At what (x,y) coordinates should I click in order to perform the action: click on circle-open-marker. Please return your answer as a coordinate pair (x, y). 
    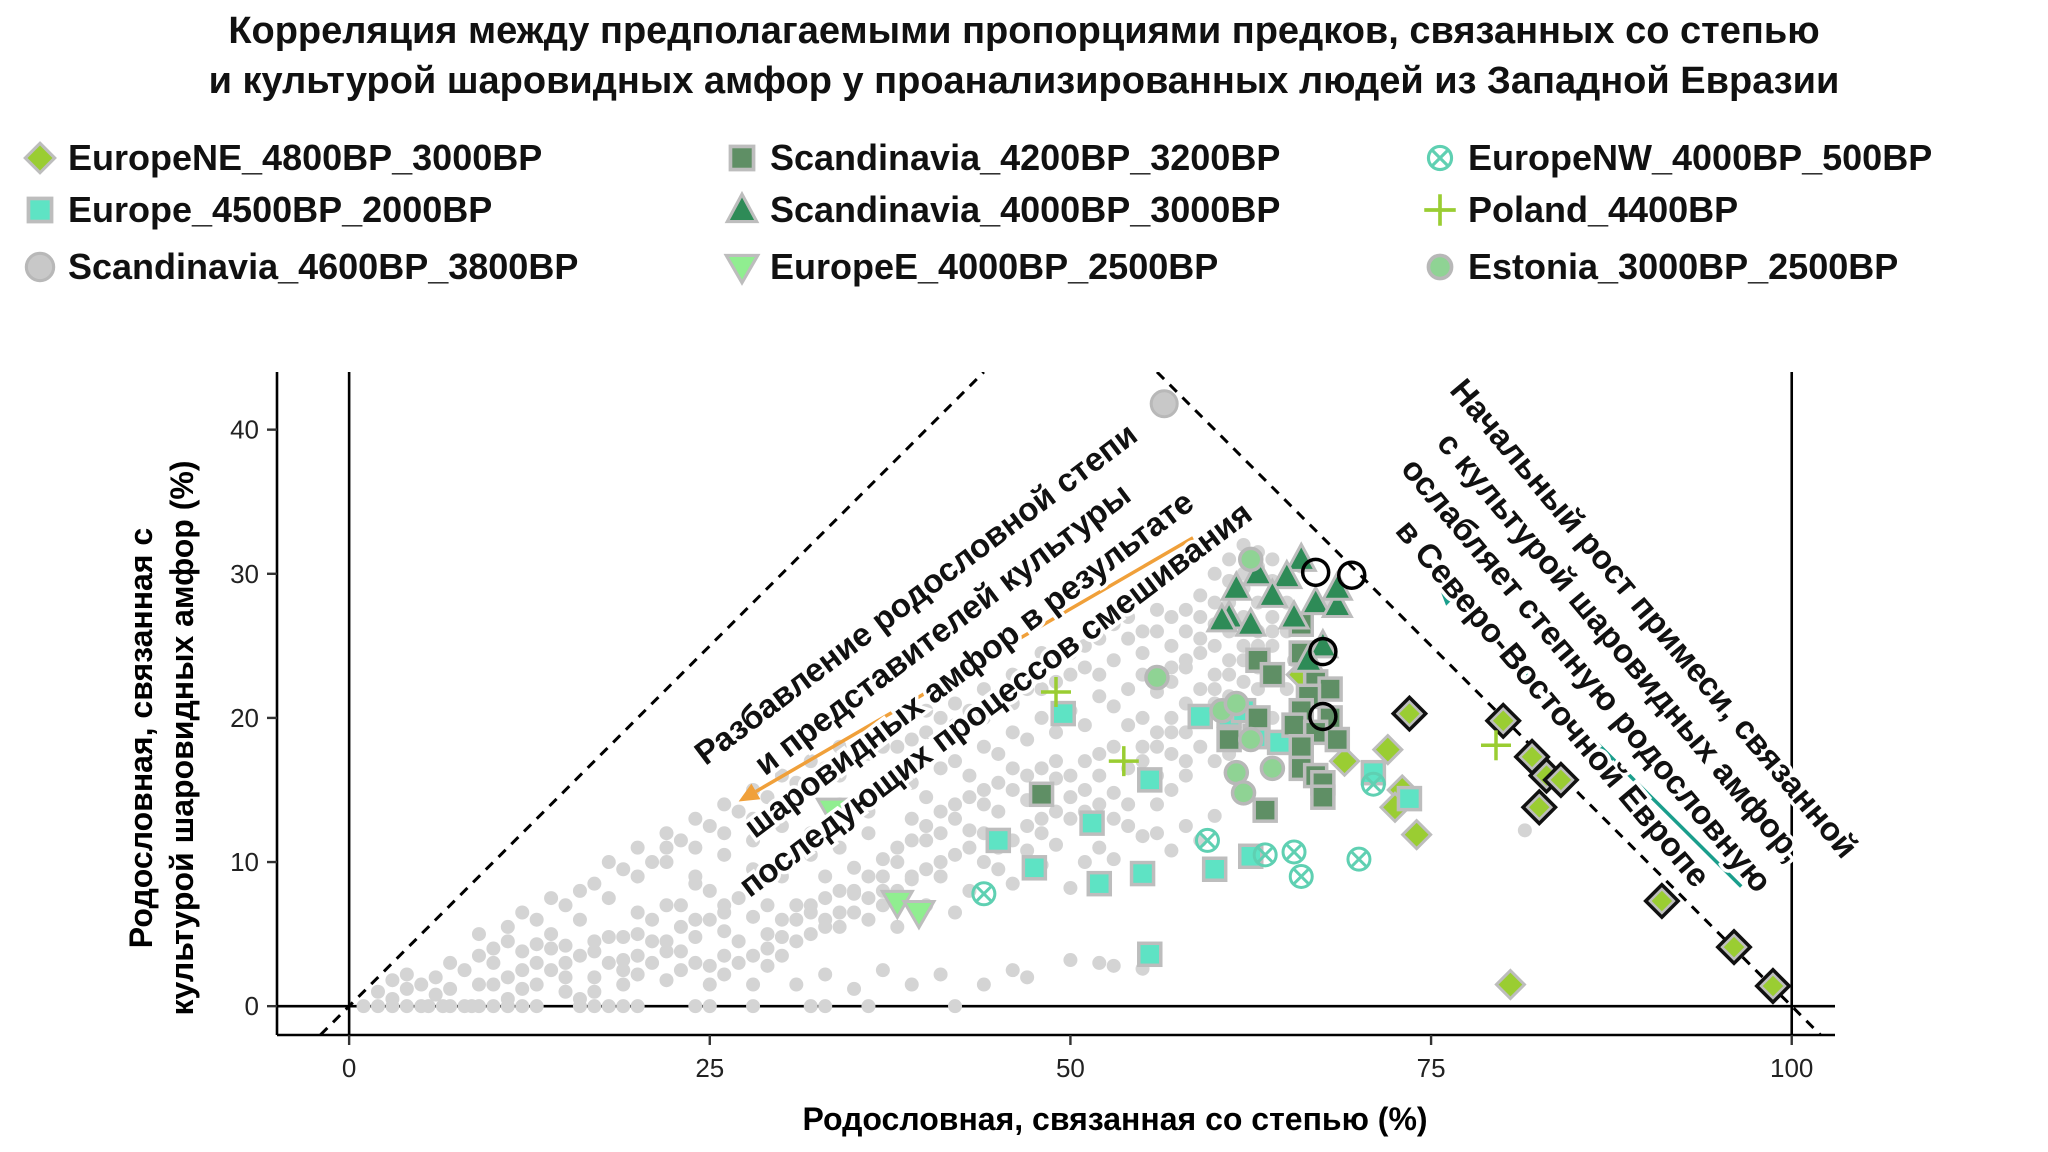
    Looking at the image, I should click on (1351, 575).